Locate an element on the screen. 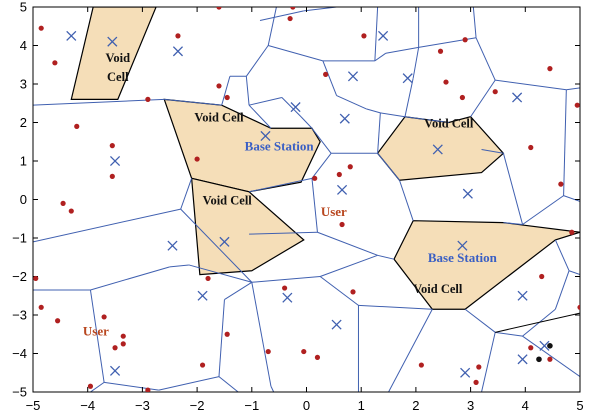 Image resolution: width=603 pixels, height=419 pixels. x-tick-label: −1 is located at coordinates (251, 405).